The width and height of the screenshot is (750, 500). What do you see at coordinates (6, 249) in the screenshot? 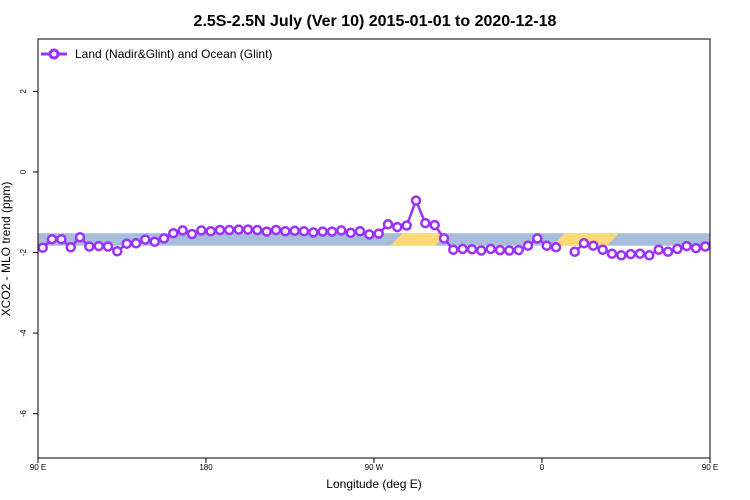
I see `y-axis-label: XCO2 - MLO trend (ppm)` at bounding box center [6, 249].